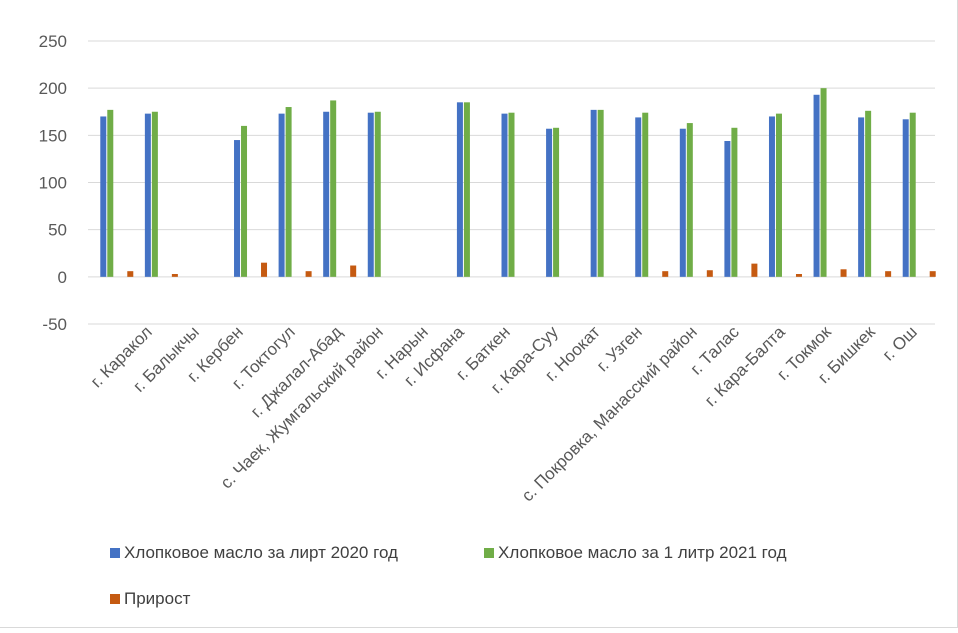  I want to click on y-tick-label: 200, so click(53, 88).